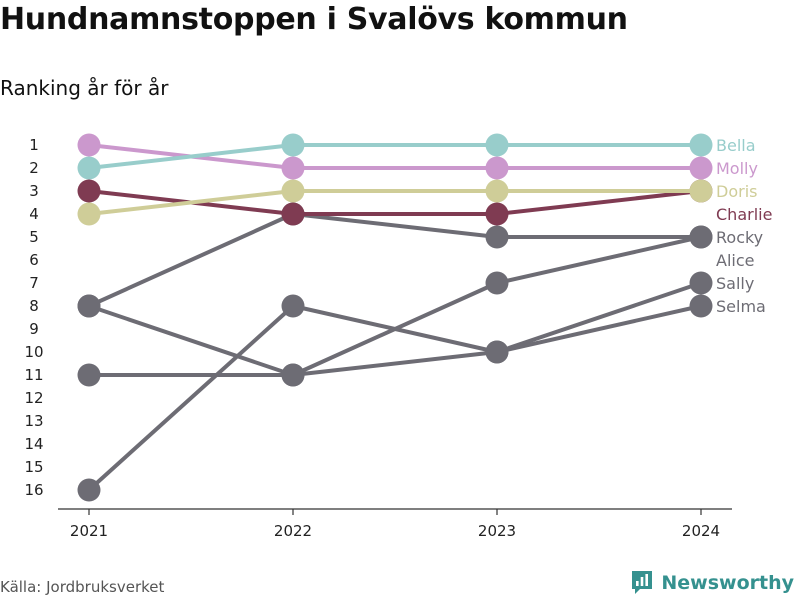 The image size is (800, 600). I want to click on y-tick-label: 6, so click(34, 260).